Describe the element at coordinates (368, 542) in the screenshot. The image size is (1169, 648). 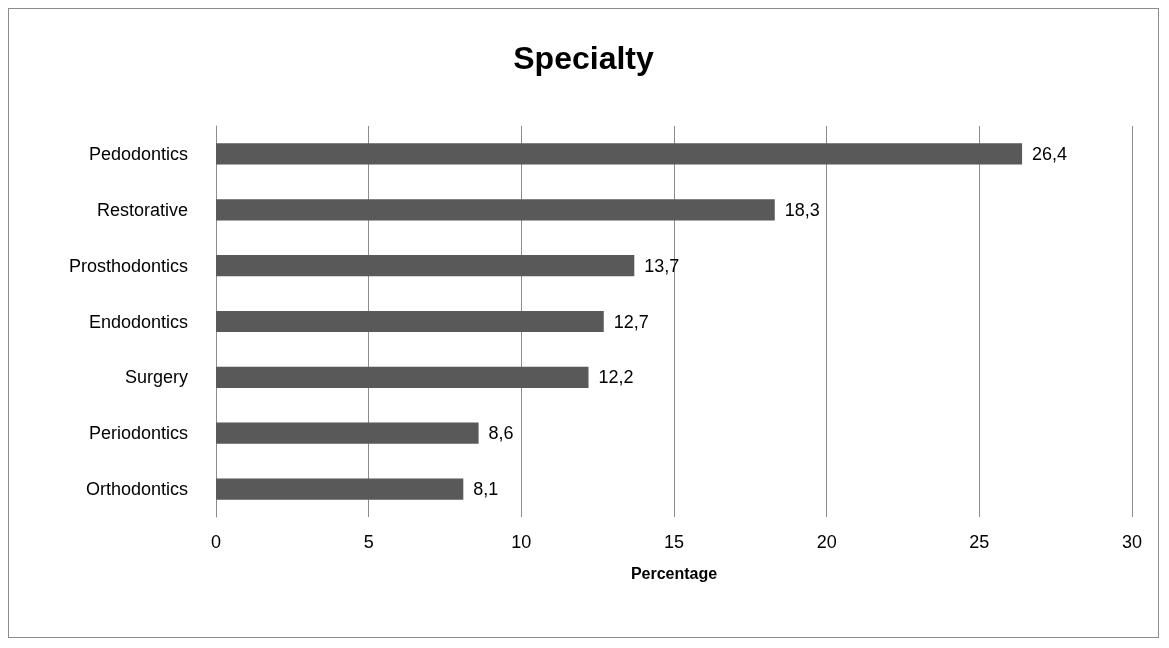
I see `x-tick-label: 5` at that location.